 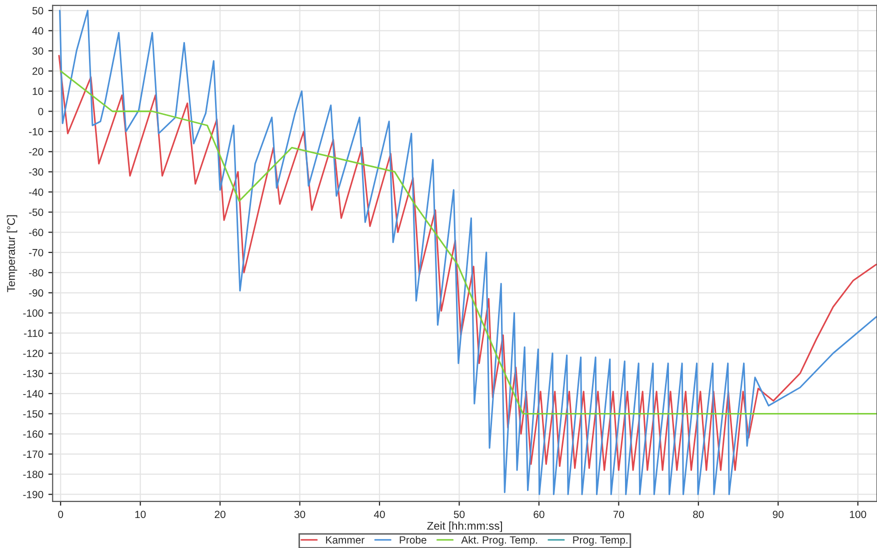 What do you see at coordinates (33, 434) in the screenshot?
I see `y-tick-label: -160` at bounding box center [33, 434].